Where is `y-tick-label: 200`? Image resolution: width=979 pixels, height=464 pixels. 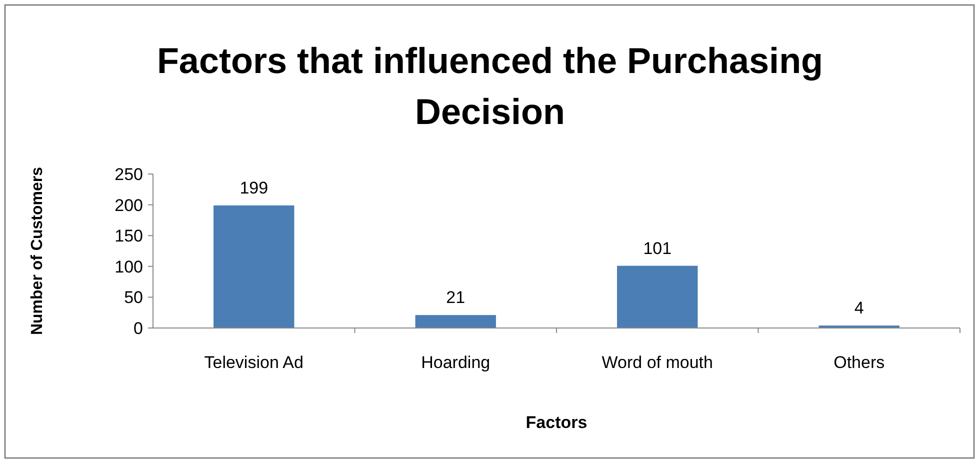 y-tick-label: 200 is located at coordinates (128, 205).